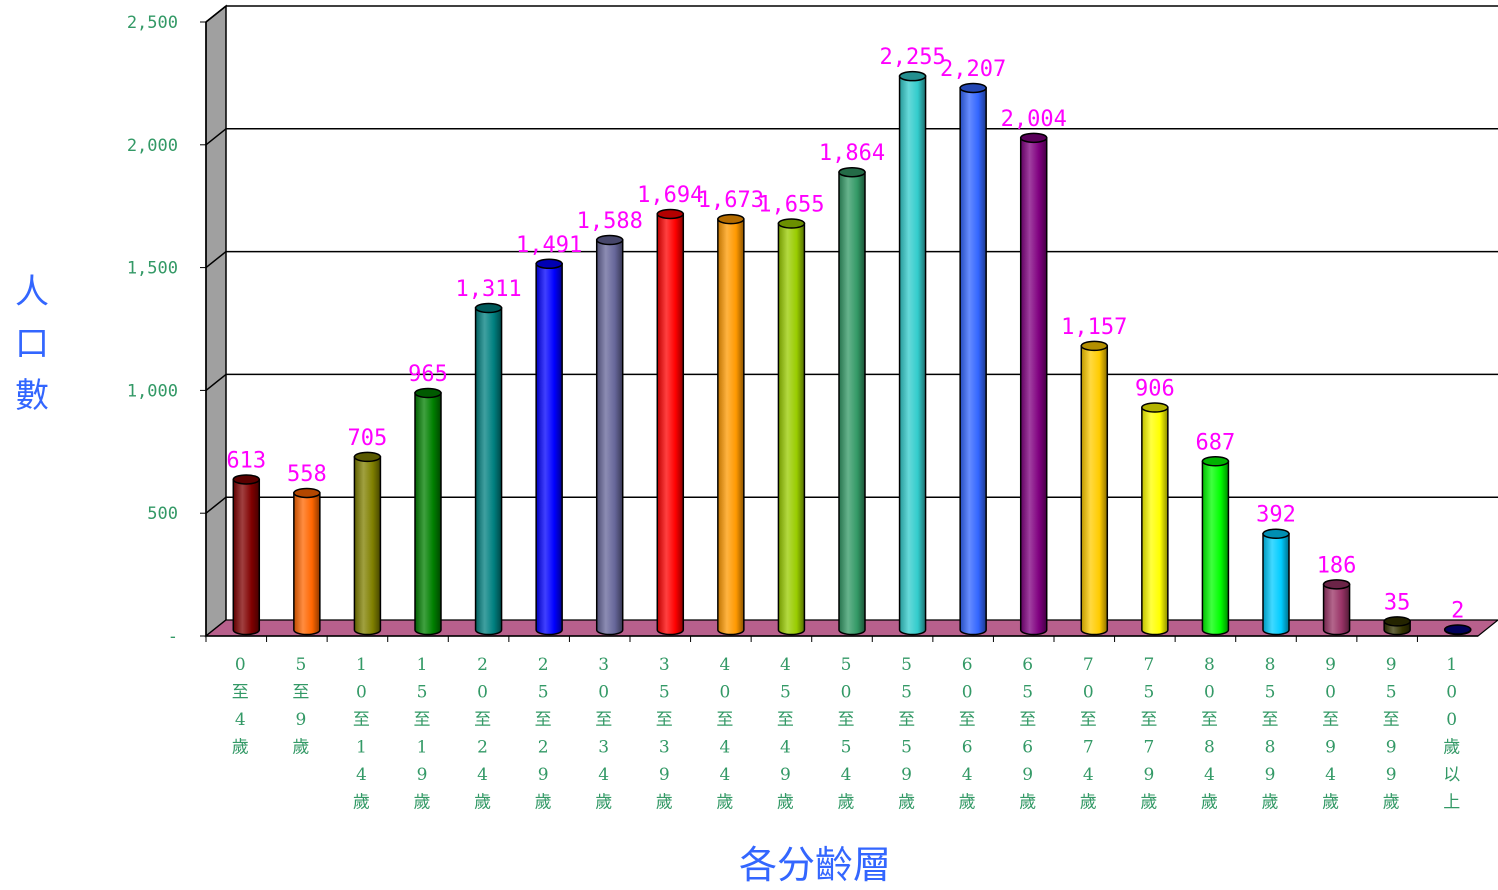 The height and width of the screenshot is (890, 1498). What do you see at coordinates (1216, 442) in the screenshot?
I see `data-label: 687` at bounding box center [1216, 442].